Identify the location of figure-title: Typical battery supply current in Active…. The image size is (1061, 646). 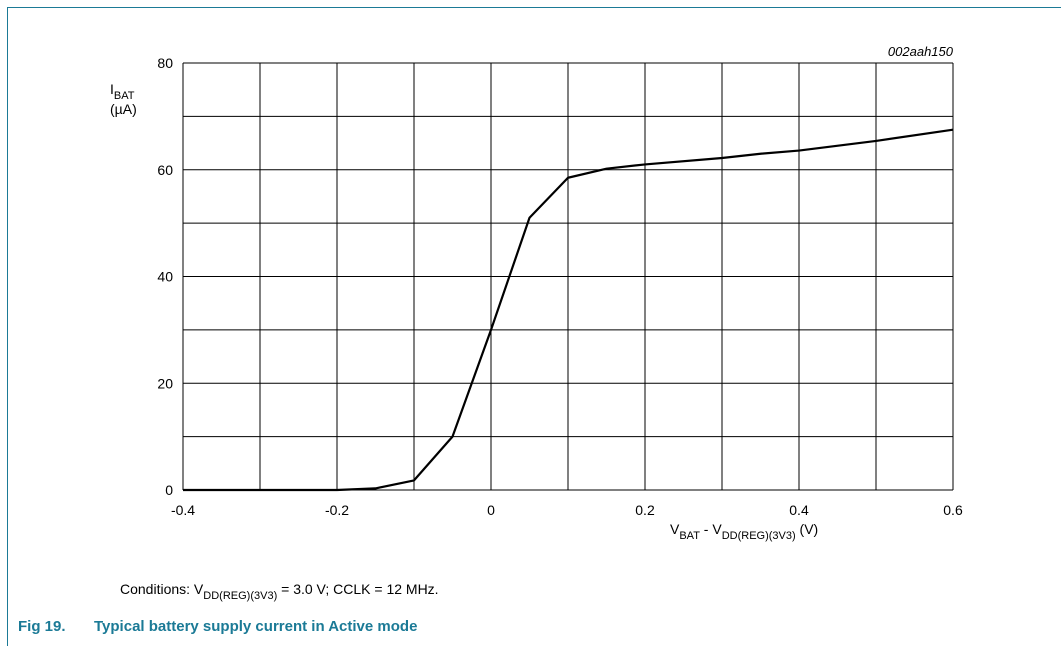
(255, 626).